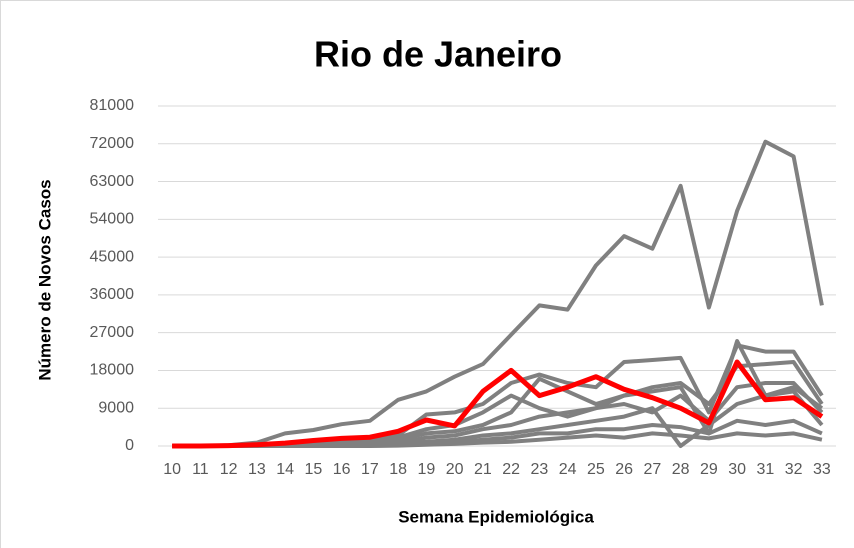 This screenshot has width=854, height=548. What do you see at coordinates (229, 469) in the screenshot?
I see `x-tick-label: 12` at bounding box center [229, 469].